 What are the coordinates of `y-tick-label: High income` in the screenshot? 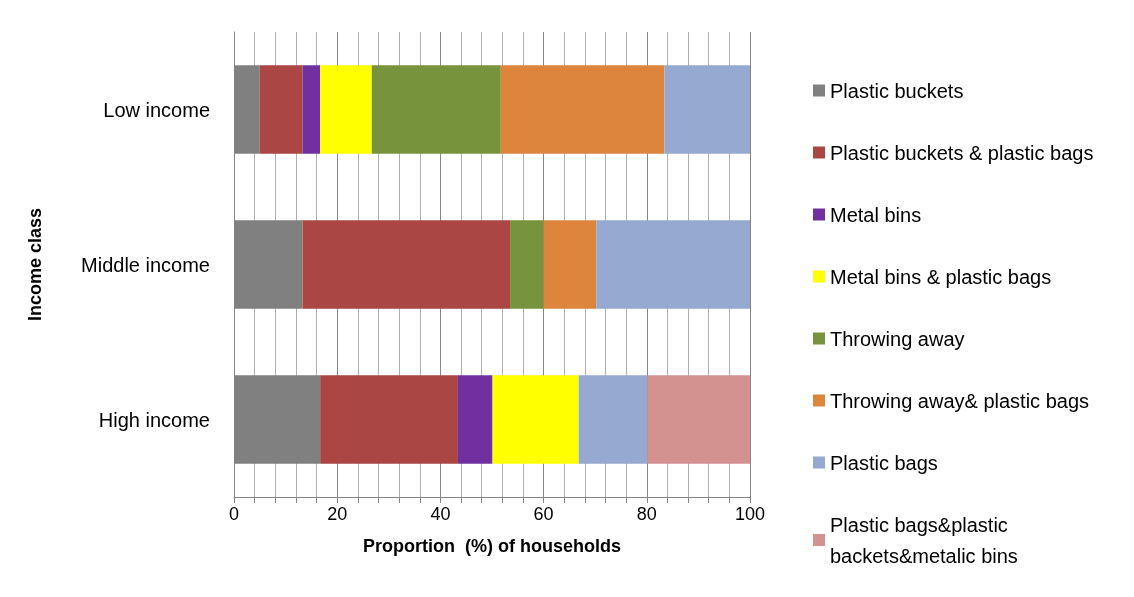 It's located at (154, 419).